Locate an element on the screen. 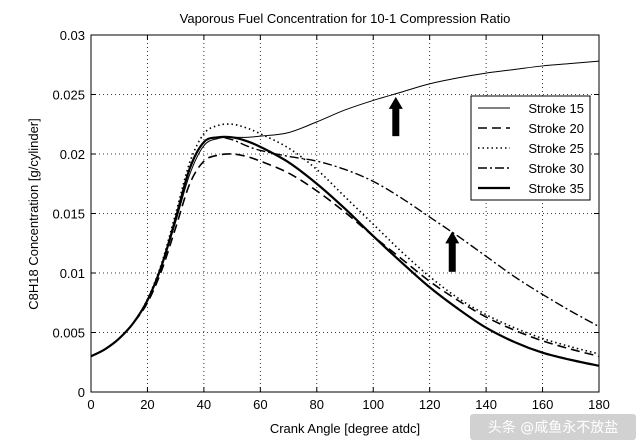 Image resolution: width=640 pixels, height=446 pixels. legend-label-stroke-35: Stroke 35 is located at coordinates (556, 188).